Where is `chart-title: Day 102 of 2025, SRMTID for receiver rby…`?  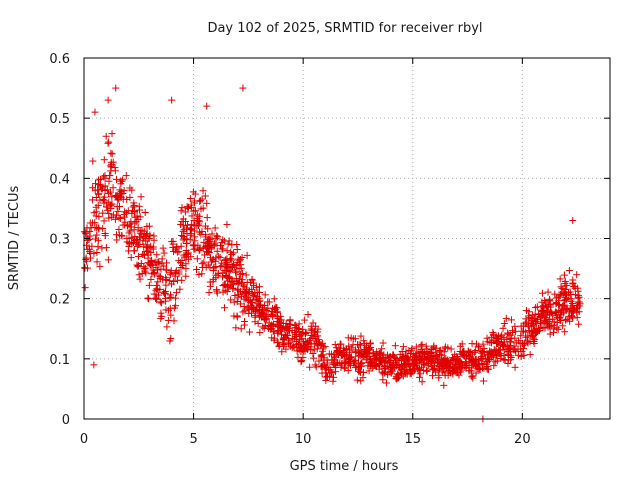 chart-title: Day 102 of 2025, SRMTID for receiver rby… is located at coordinates (344, 28).